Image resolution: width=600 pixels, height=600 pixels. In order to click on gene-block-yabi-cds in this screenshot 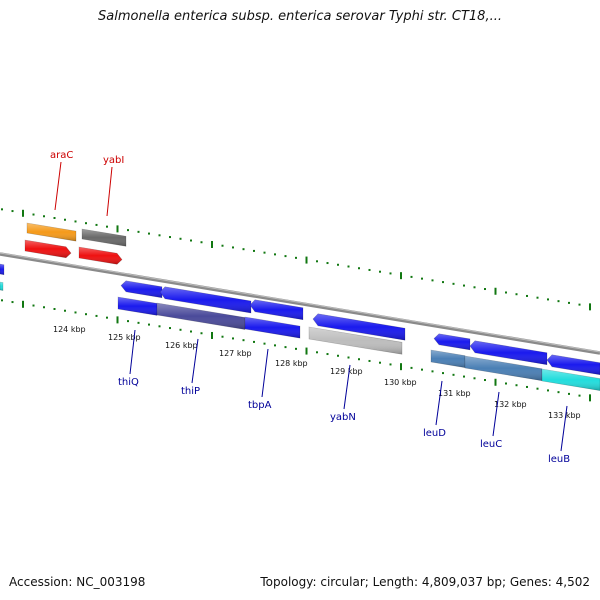, I will do `click(100, 255)`.